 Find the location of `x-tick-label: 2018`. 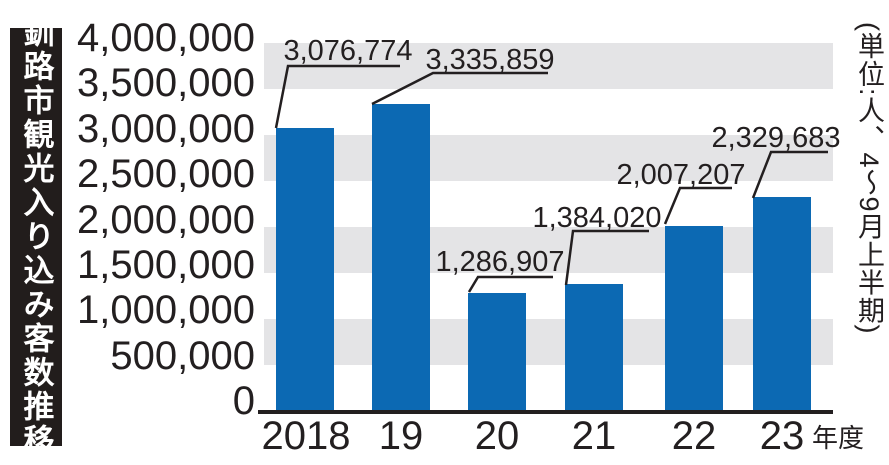

x-tick-label: 2018 is located at coordinates (306, 436).